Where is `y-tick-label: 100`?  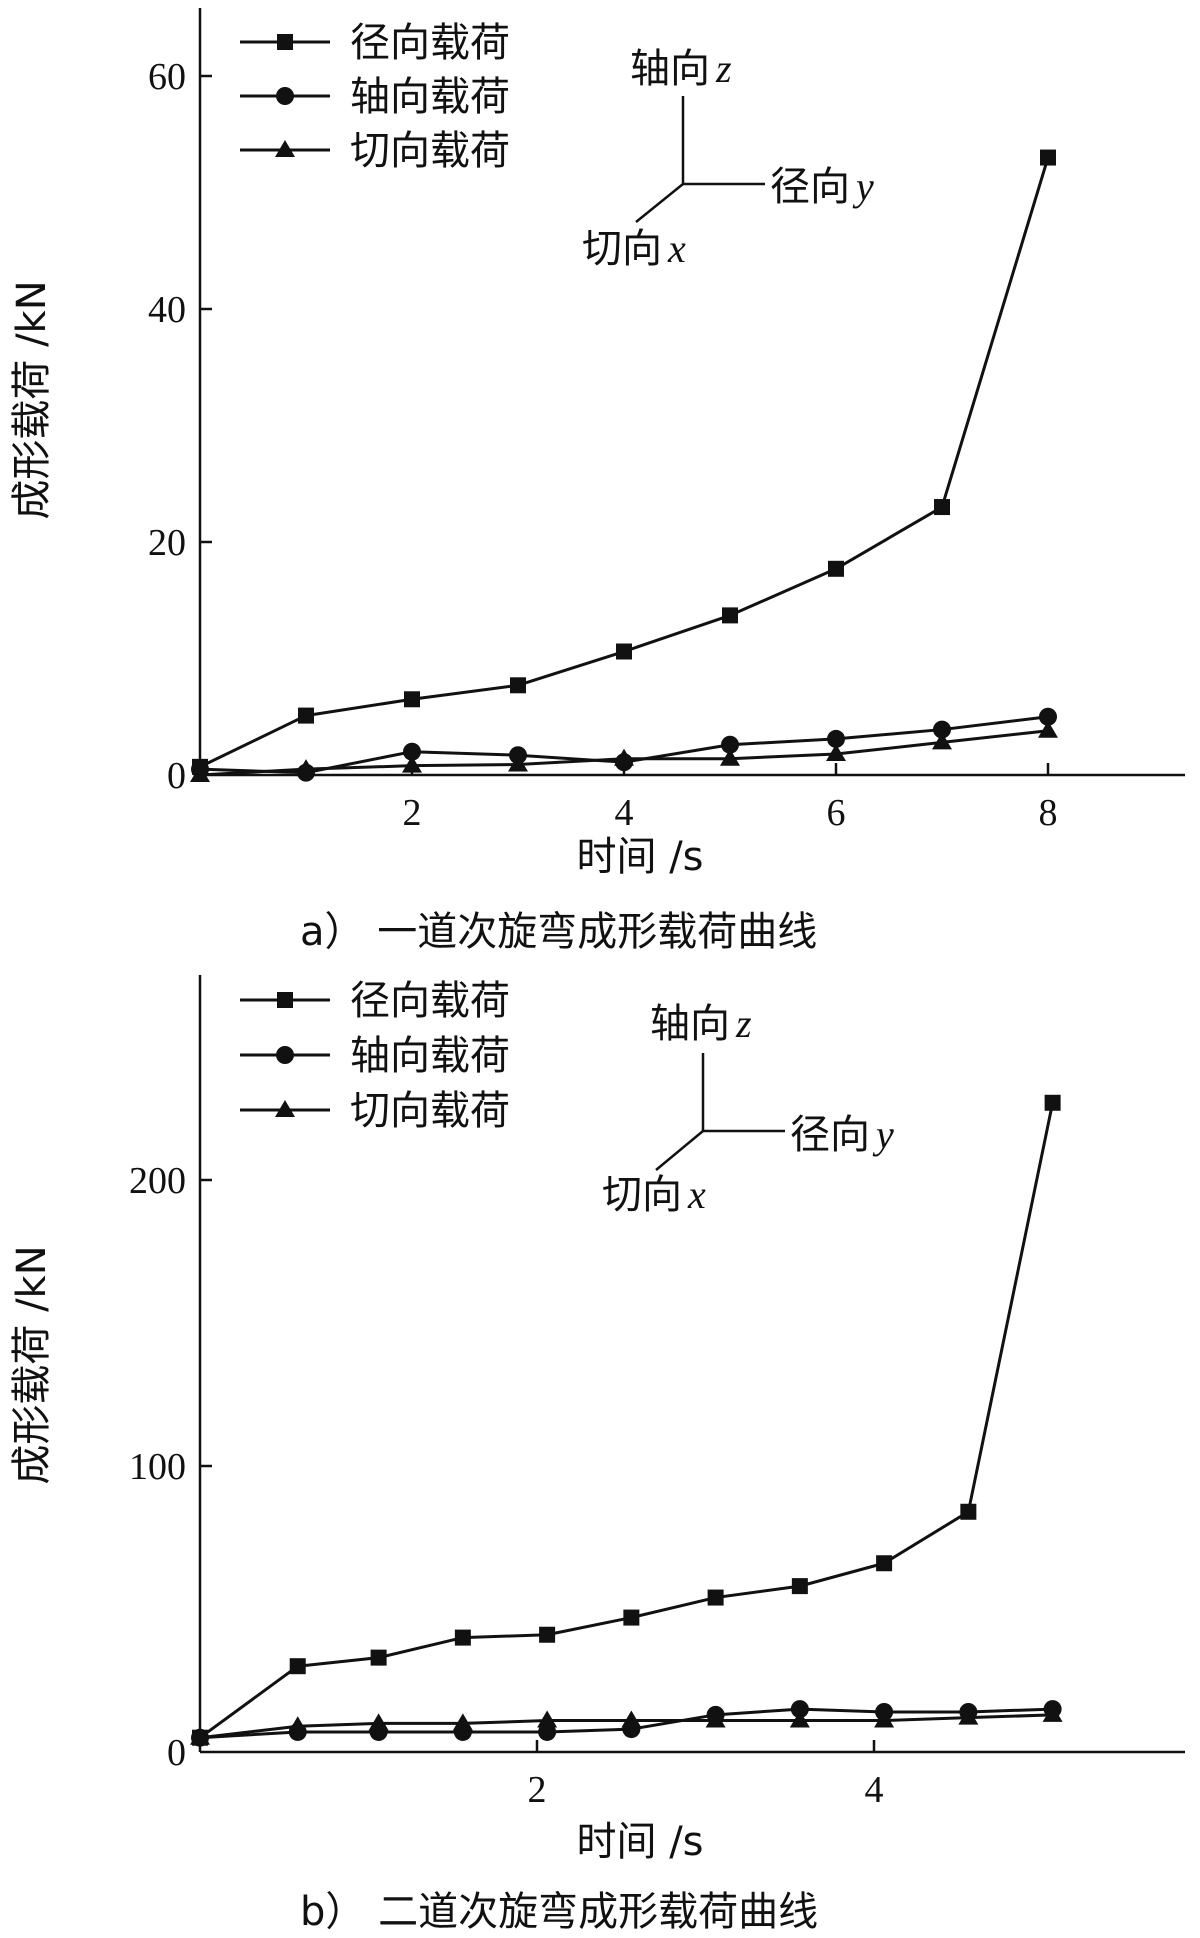 y-tick-label: 100 is located at coordinates (157, 1467).